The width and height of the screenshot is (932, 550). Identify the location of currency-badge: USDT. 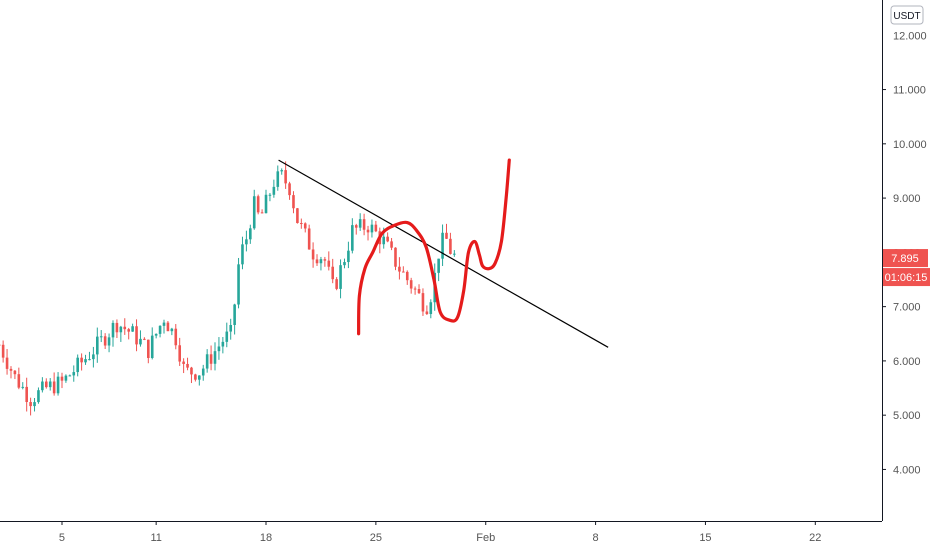
(907, 15).